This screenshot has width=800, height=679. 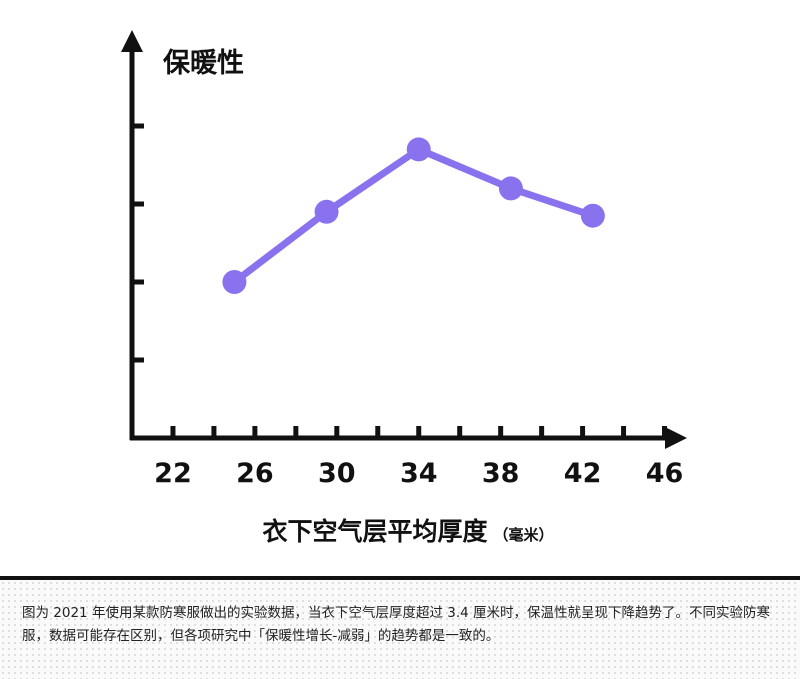 What do you see at coordinates (173, 473) in the screenshot?
I see `x-tick-label: 22` at bounding box center [173, 473].